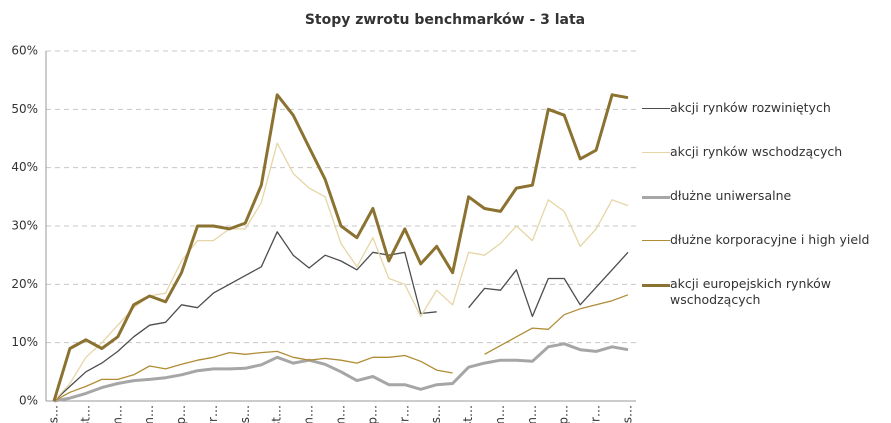 The image size is (891, 423). I want to click on y-tick-label: 0%, so click(28, 401).